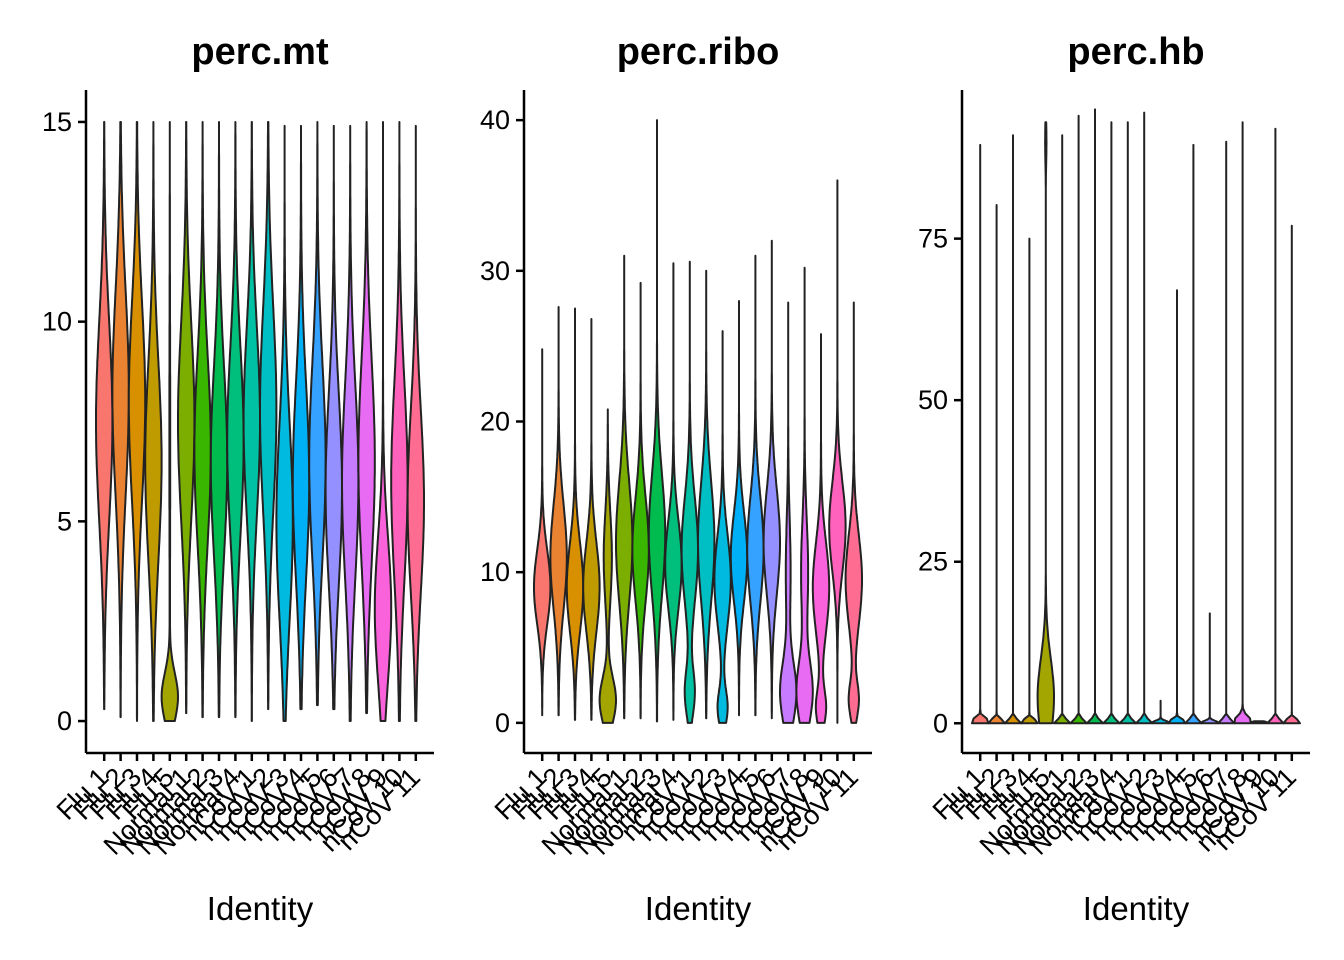 This screenshot has width=1344, height=960. I want to click on y-tick-label: 25, so click(933, 562).